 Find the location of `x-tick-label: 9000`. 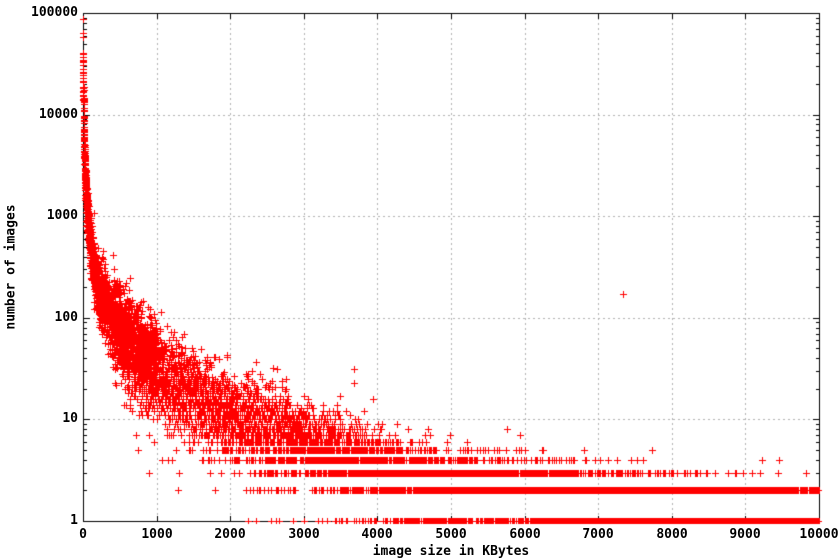

x-tick-label: 9000 is located at coordinates (745, 534).